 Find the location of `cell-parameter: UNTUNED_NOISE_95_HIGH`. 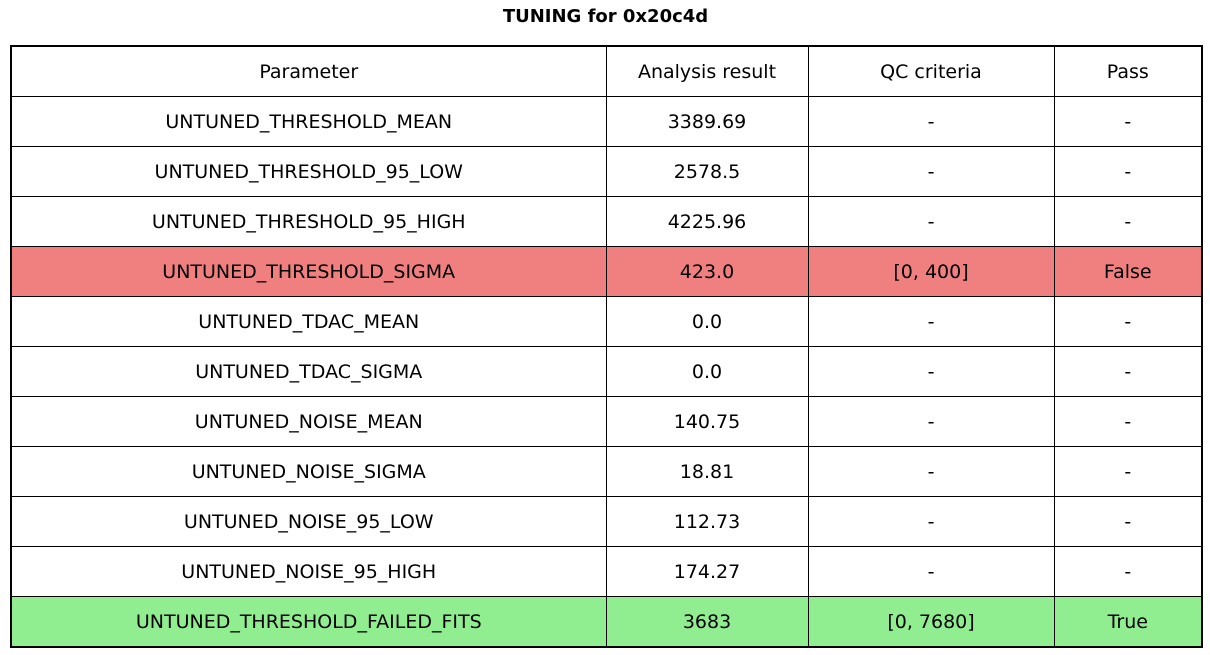

cell-parameter: UNTUNED_NOISE_95_HIGH is located at coordinates (308, 571).